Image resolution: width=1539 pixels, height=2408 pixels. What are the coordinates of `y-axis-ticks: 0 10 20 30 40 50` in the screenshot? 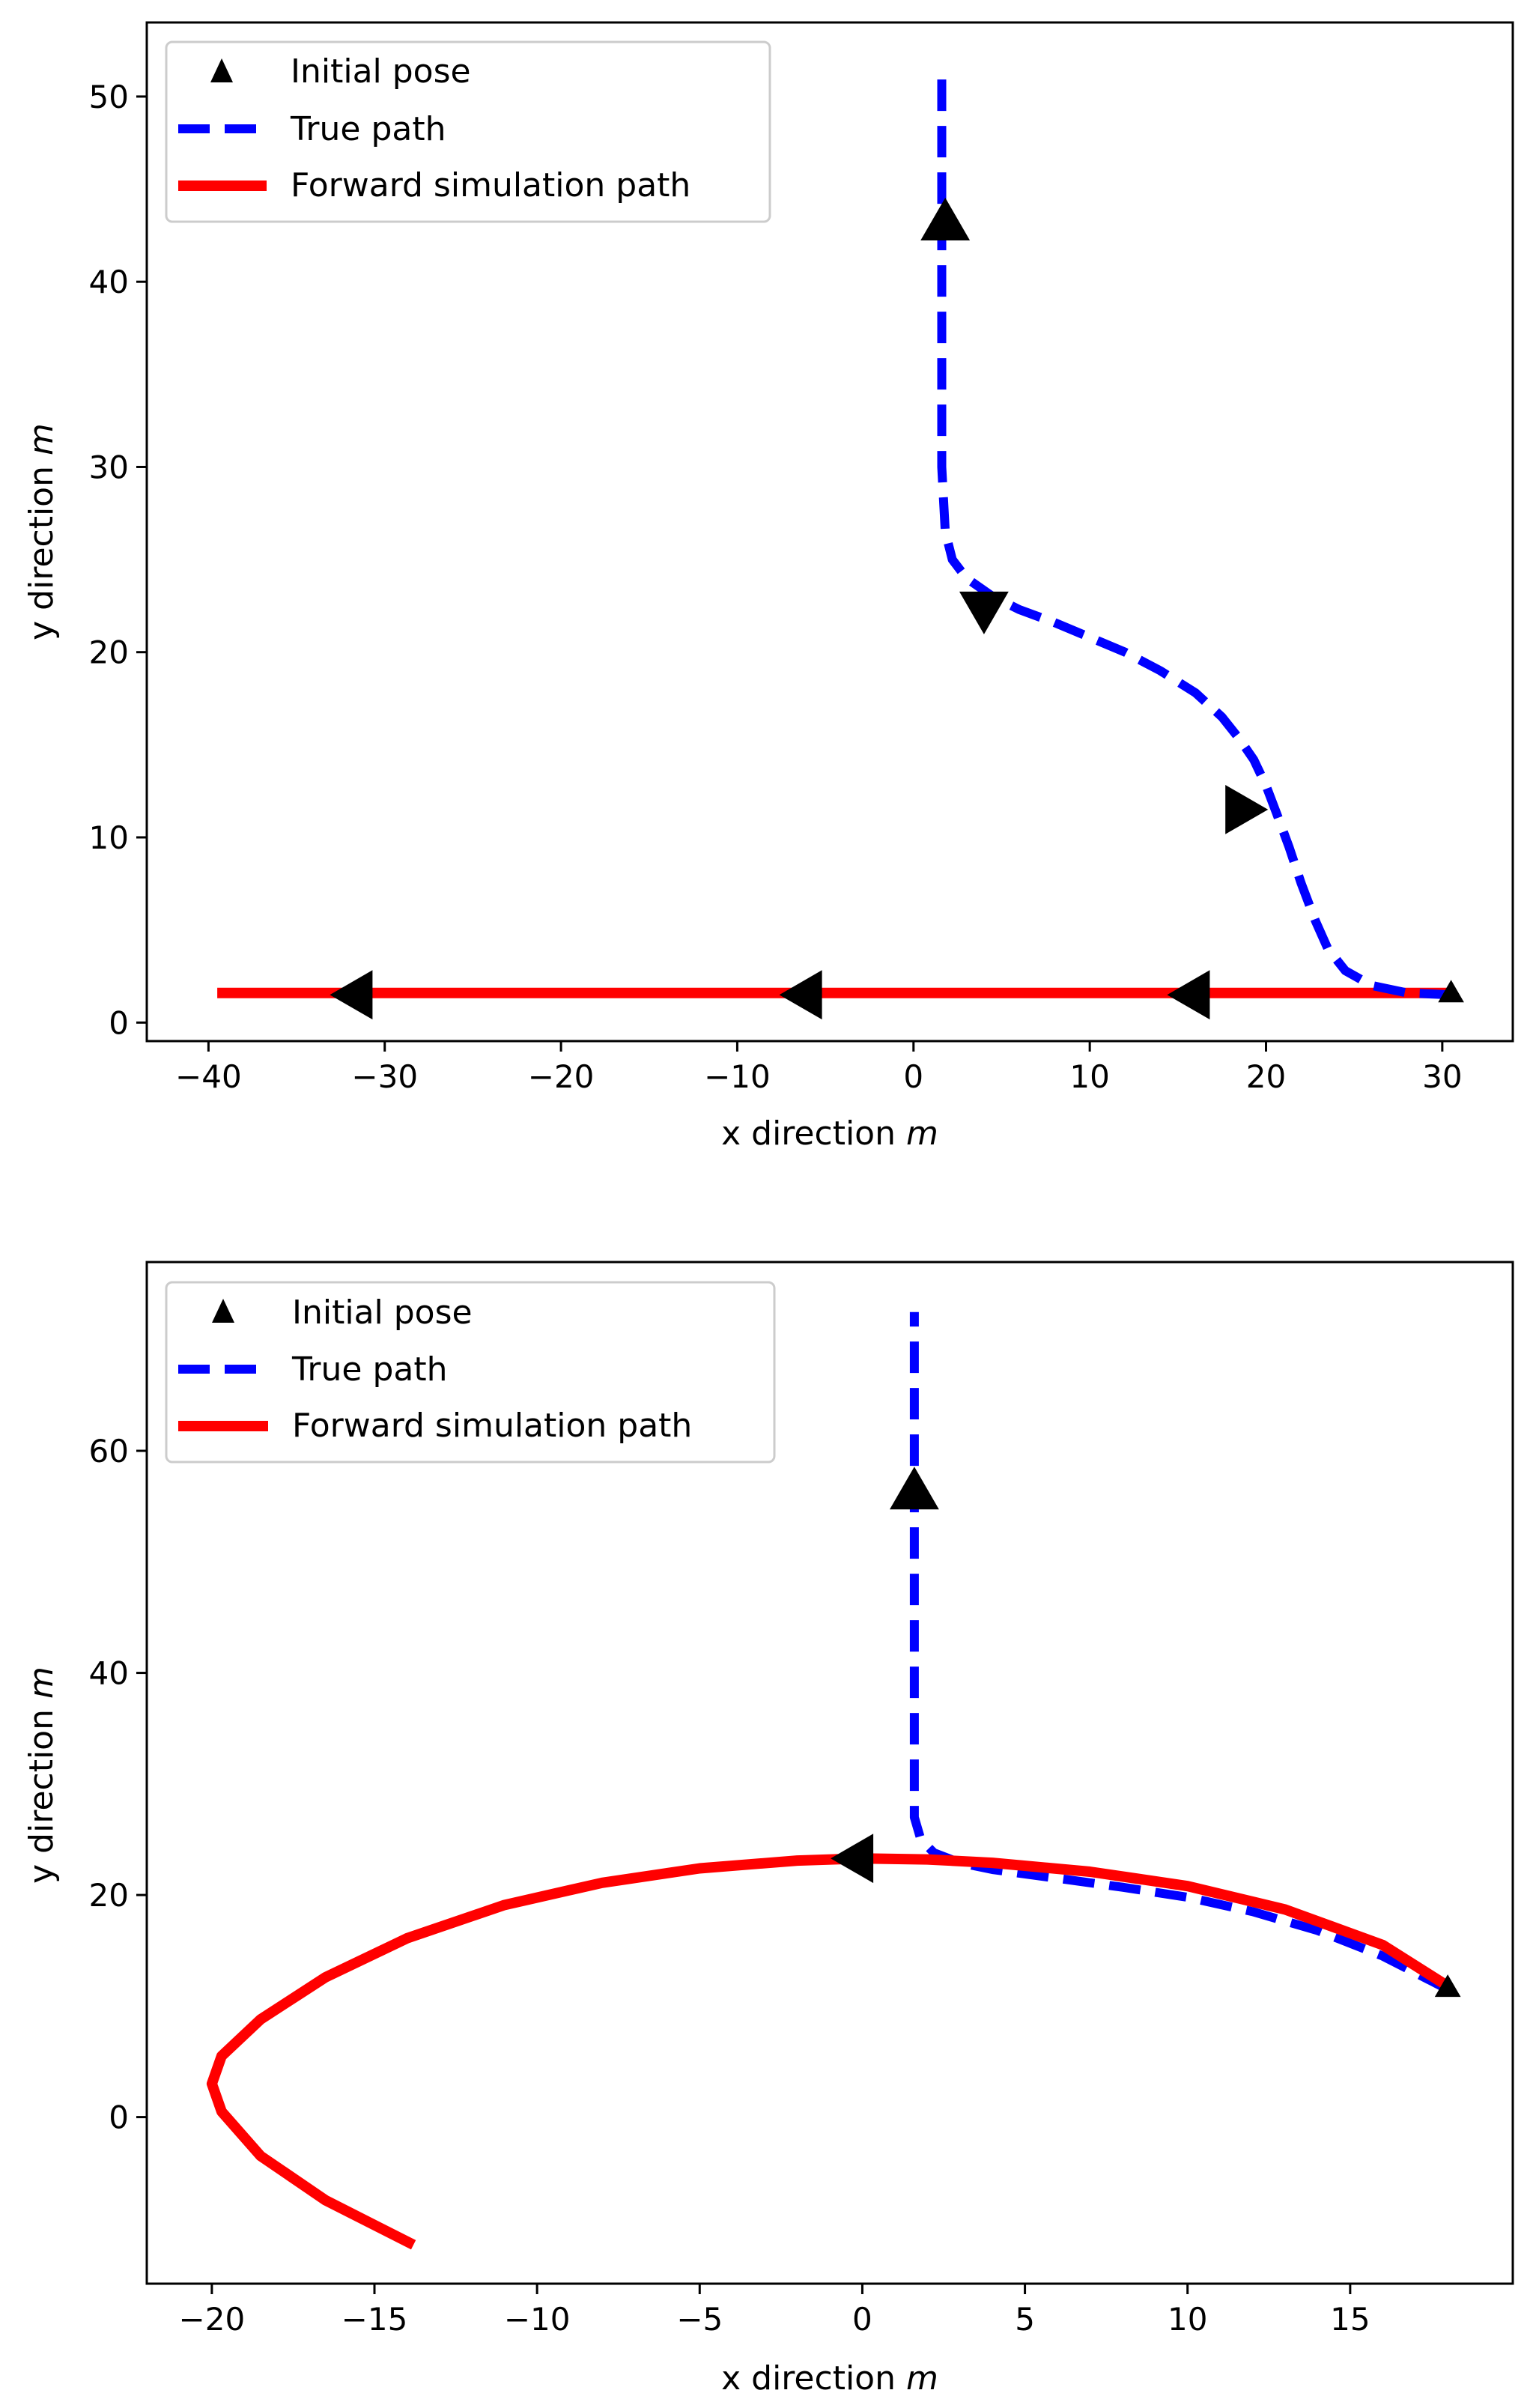 It's located at (118, 560).